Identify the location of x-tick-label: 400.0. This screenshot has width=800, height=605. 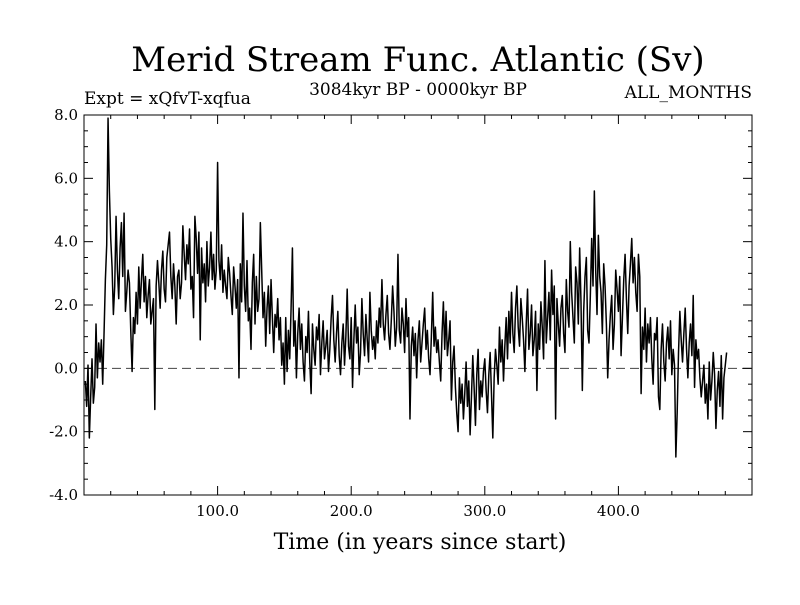
(618, 511).